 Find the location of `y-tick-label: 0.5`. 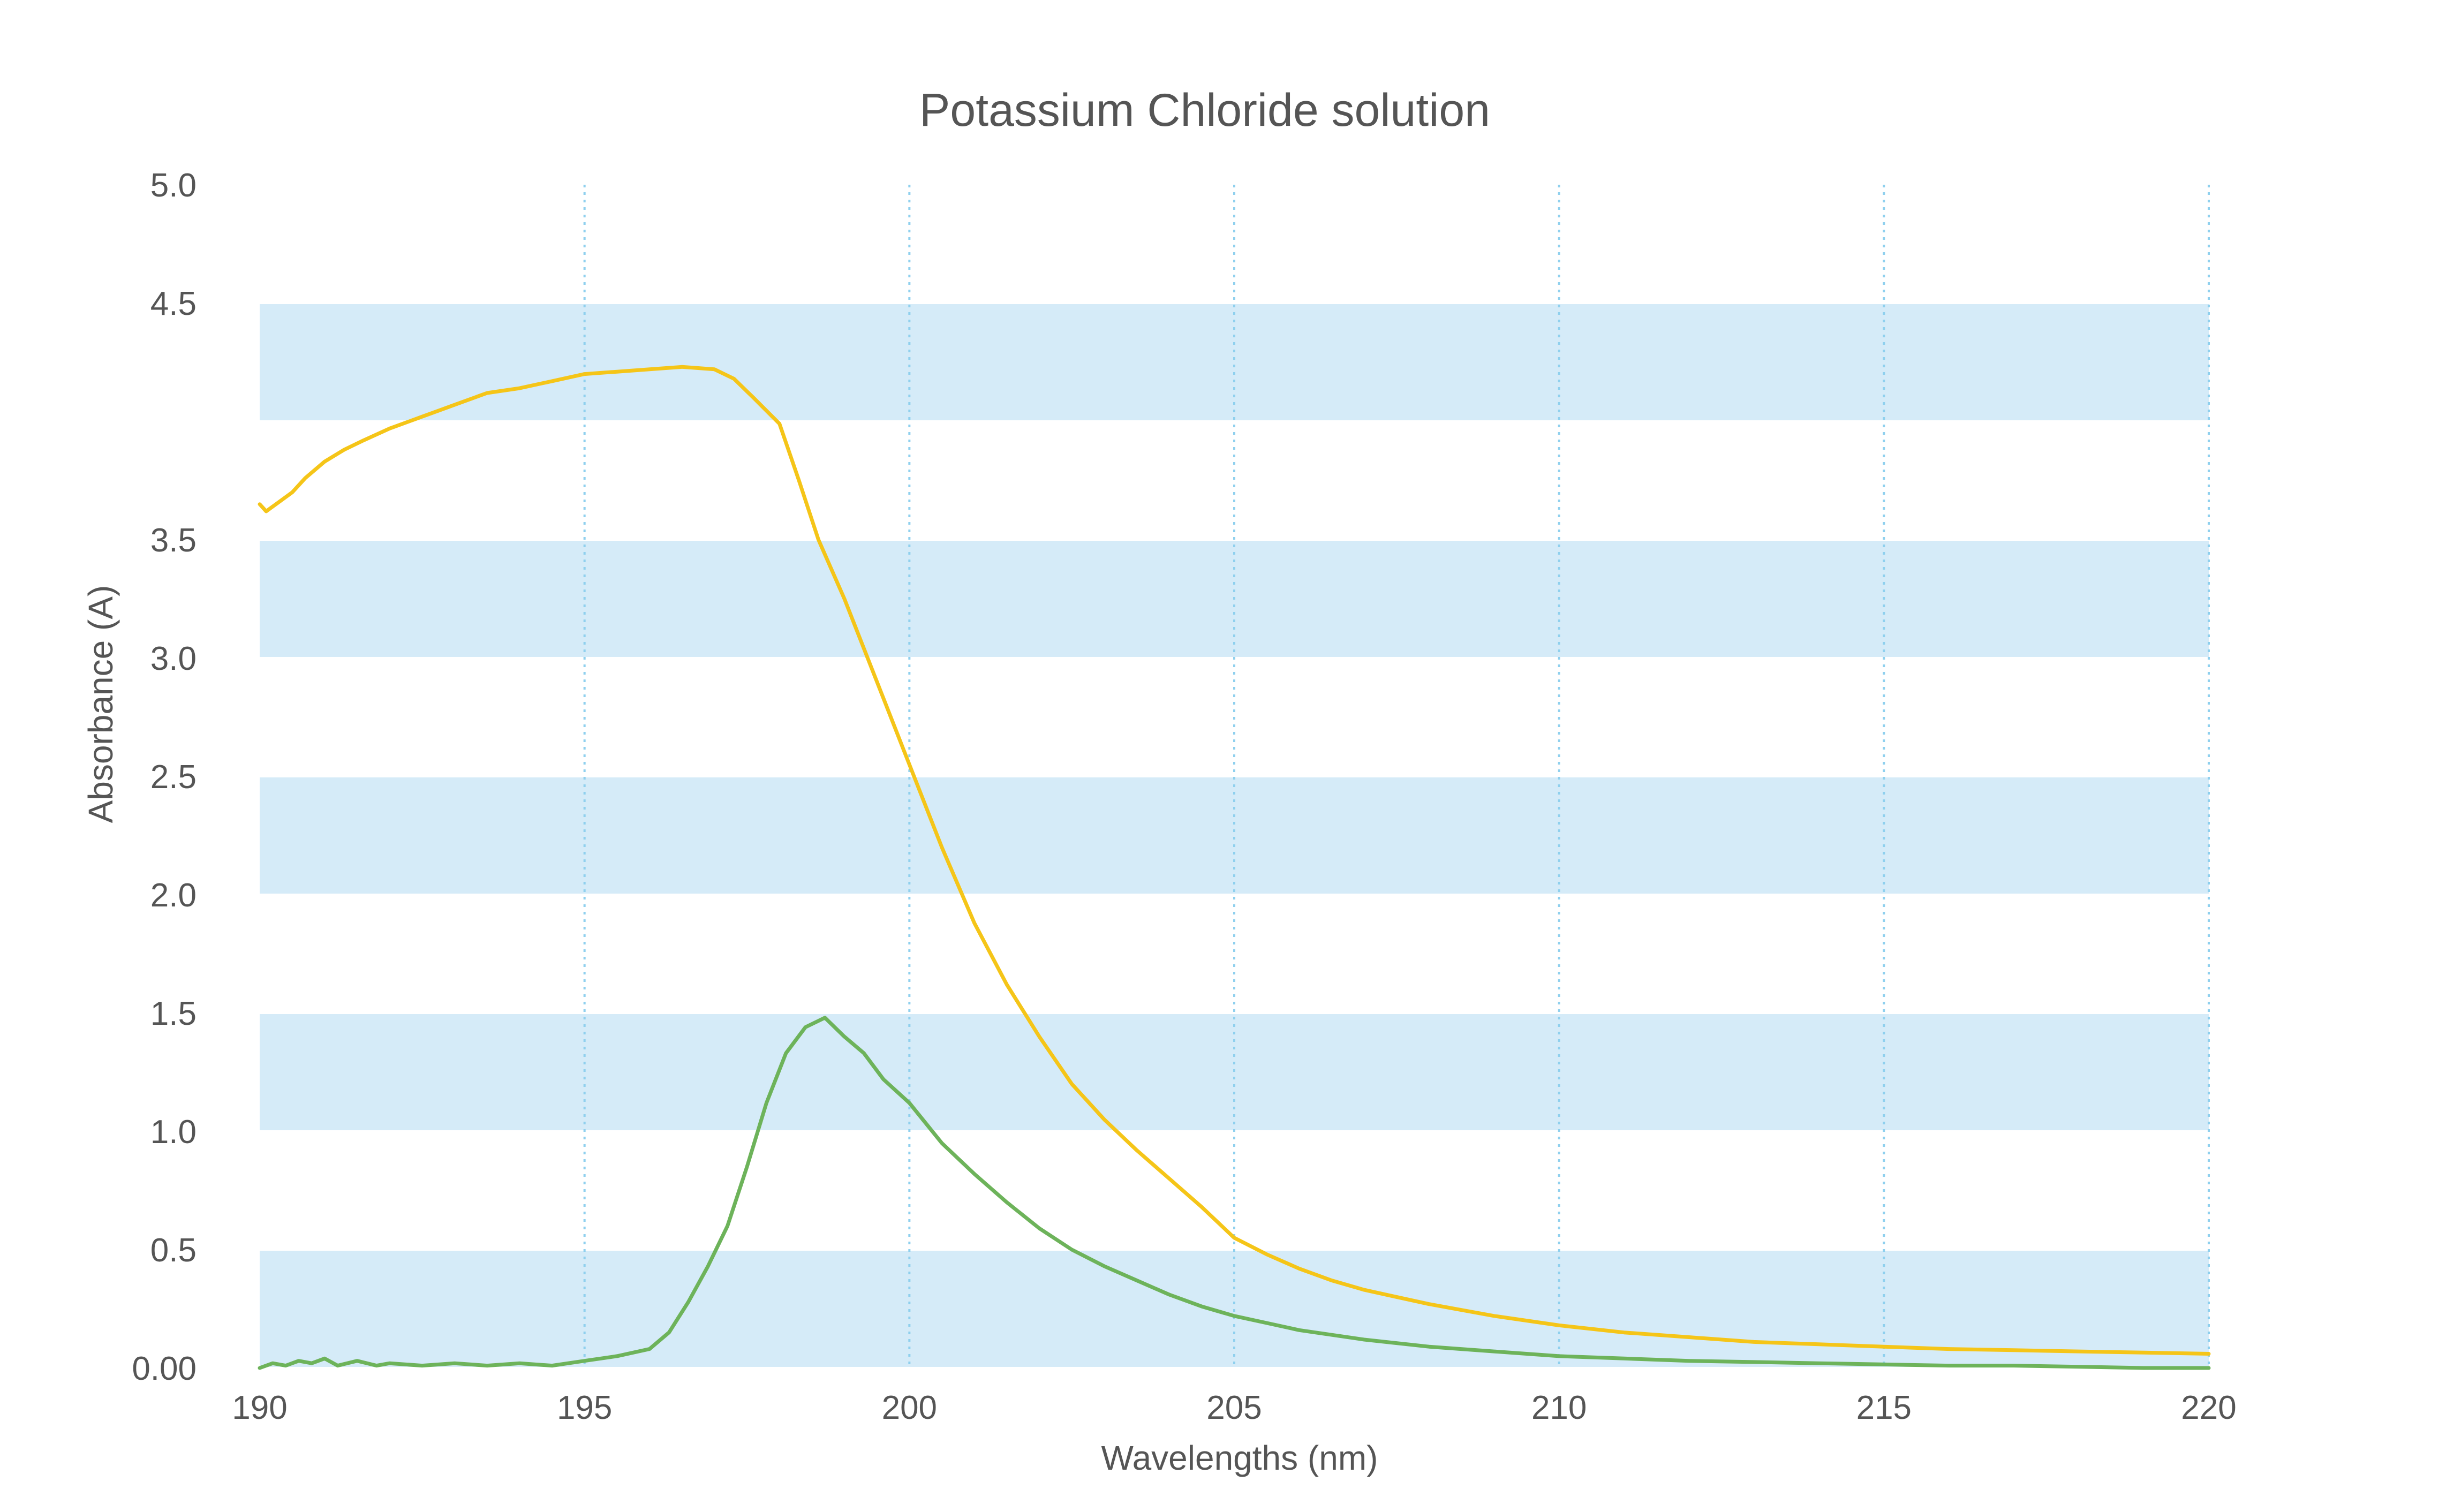

y-tick-label: 0.5 is located at coordinates (173, 1250).